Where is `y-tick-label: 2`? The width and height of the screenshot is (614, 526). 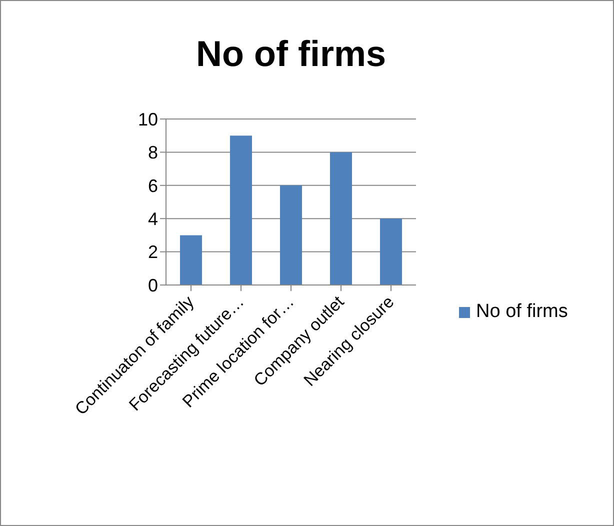
y-tick-label: 2 is located at coordinates (153, 252).